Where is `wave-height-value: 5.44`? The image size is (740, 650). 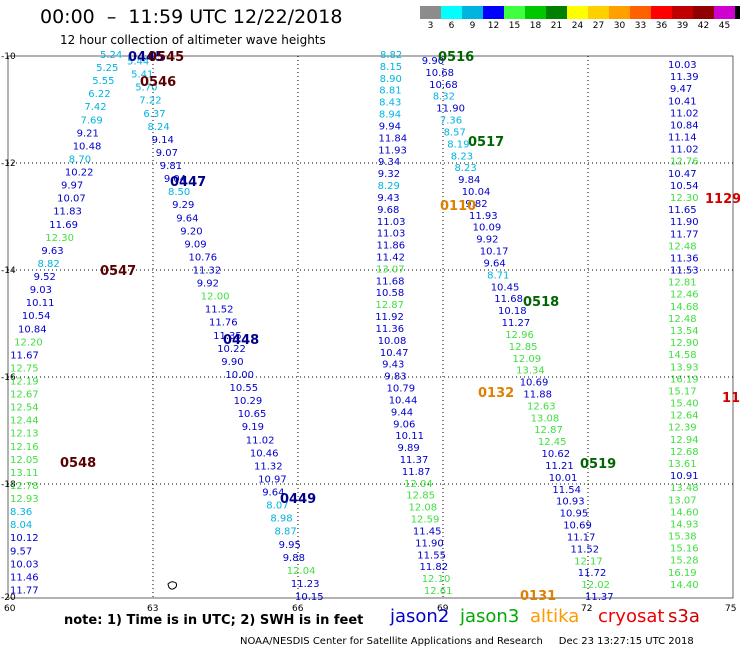
wave-height-value: 5.44 is located at coordinates (138, 62).